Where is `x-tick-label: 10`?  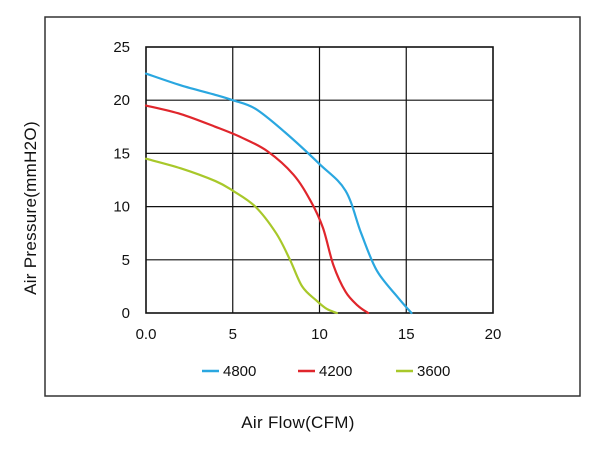
x-tick-label: 10 is located at coordinates (319, 334).